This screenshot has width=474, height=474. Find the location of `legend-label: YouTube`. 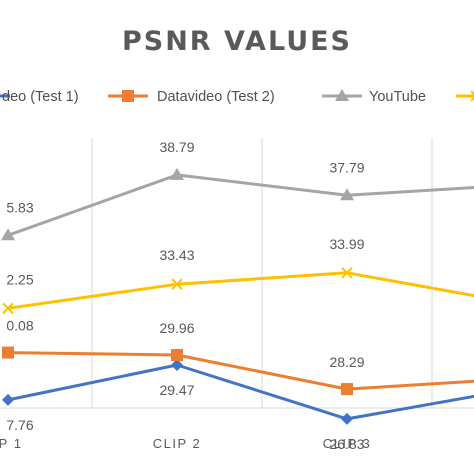

legend-label: YouTube is located at coordinates (397, 97).